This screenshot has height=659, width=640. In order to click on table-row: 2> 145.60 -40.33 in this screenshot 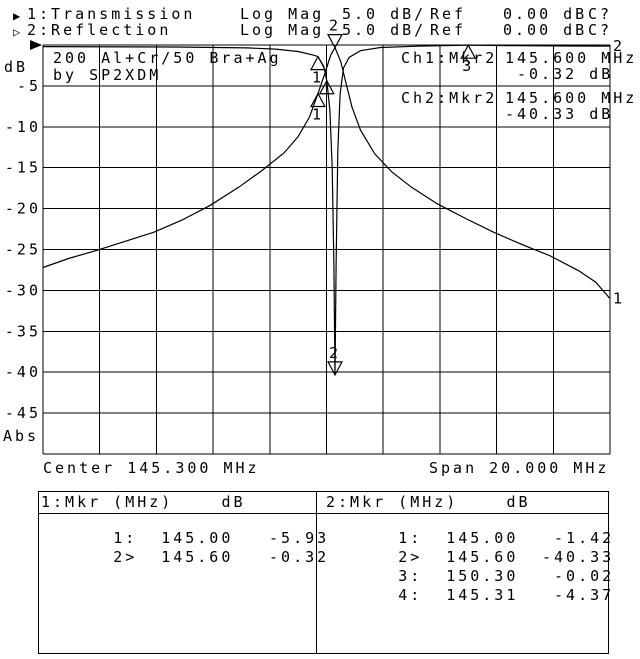, I will do `click(470, 557)`.